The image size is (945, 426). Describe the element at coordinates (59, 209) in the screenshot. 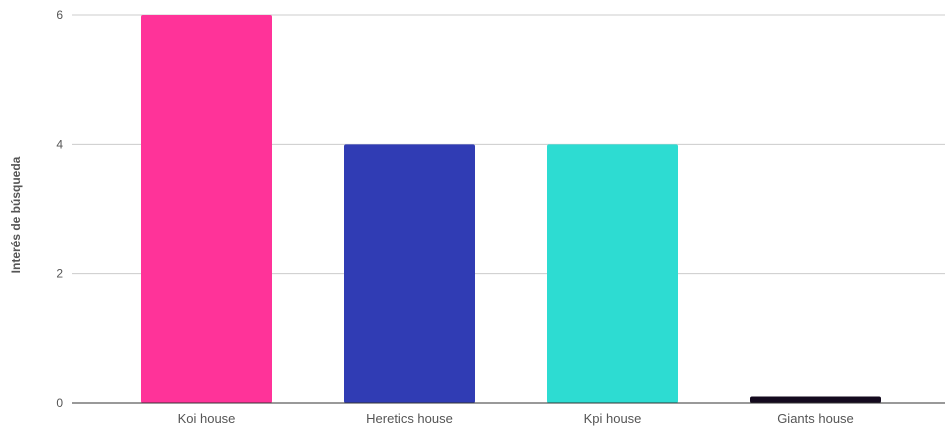

I see `y-axis-ticks: 0 2 4 6` at that location.